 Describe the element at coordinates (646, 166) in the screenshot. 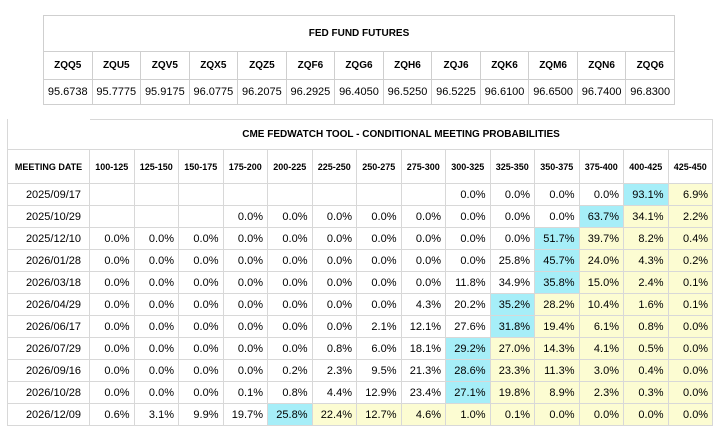

I see `range-header-400-425: 400-425` at that location.